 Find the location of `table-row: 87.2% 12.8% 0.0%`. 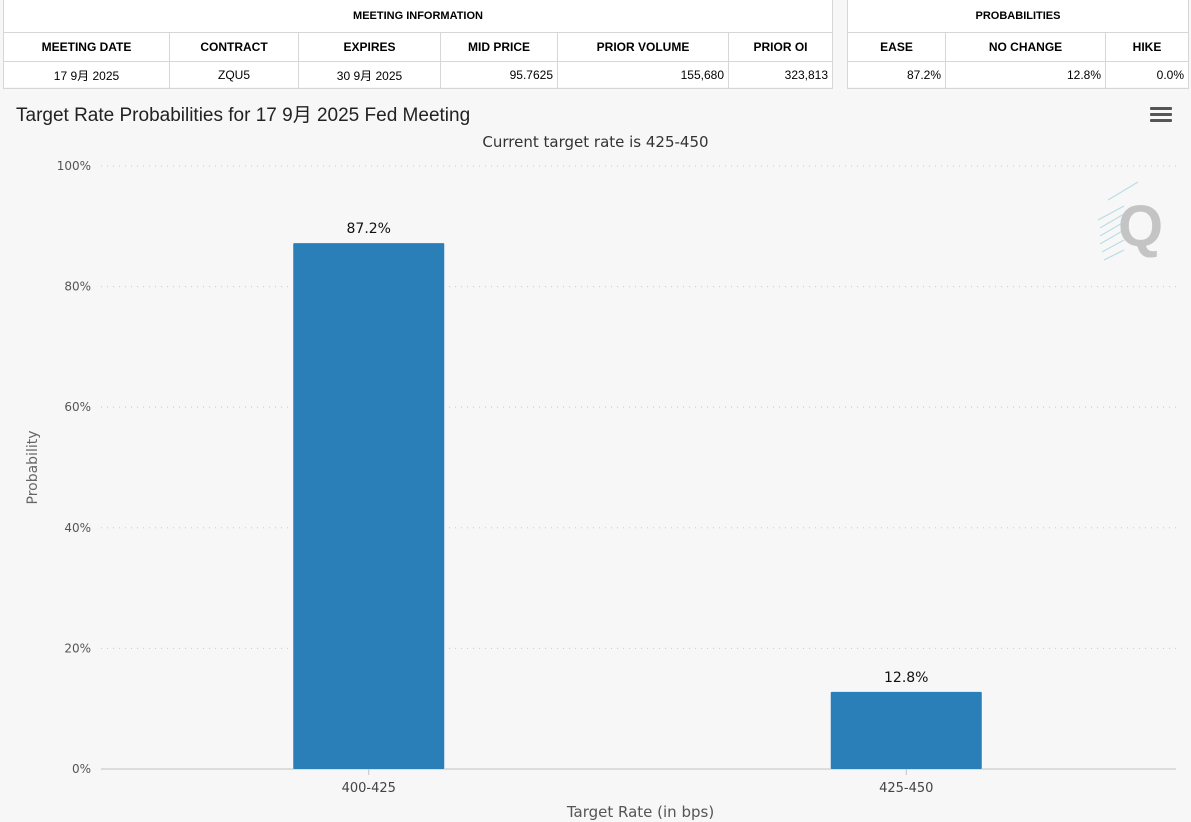

table-row: 87.2% 12.8% 0.0% is located at coordinates (1018, 75).